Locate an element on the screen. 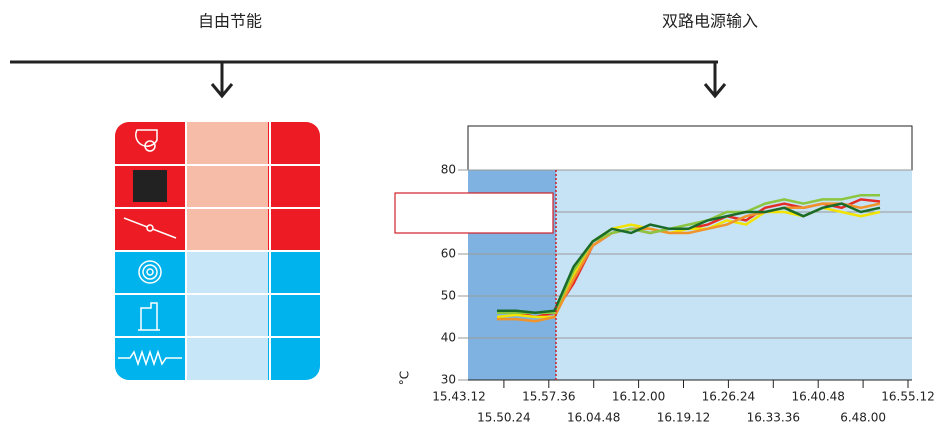  heading: 双路电源输入 is located at coordinates (710, 21).